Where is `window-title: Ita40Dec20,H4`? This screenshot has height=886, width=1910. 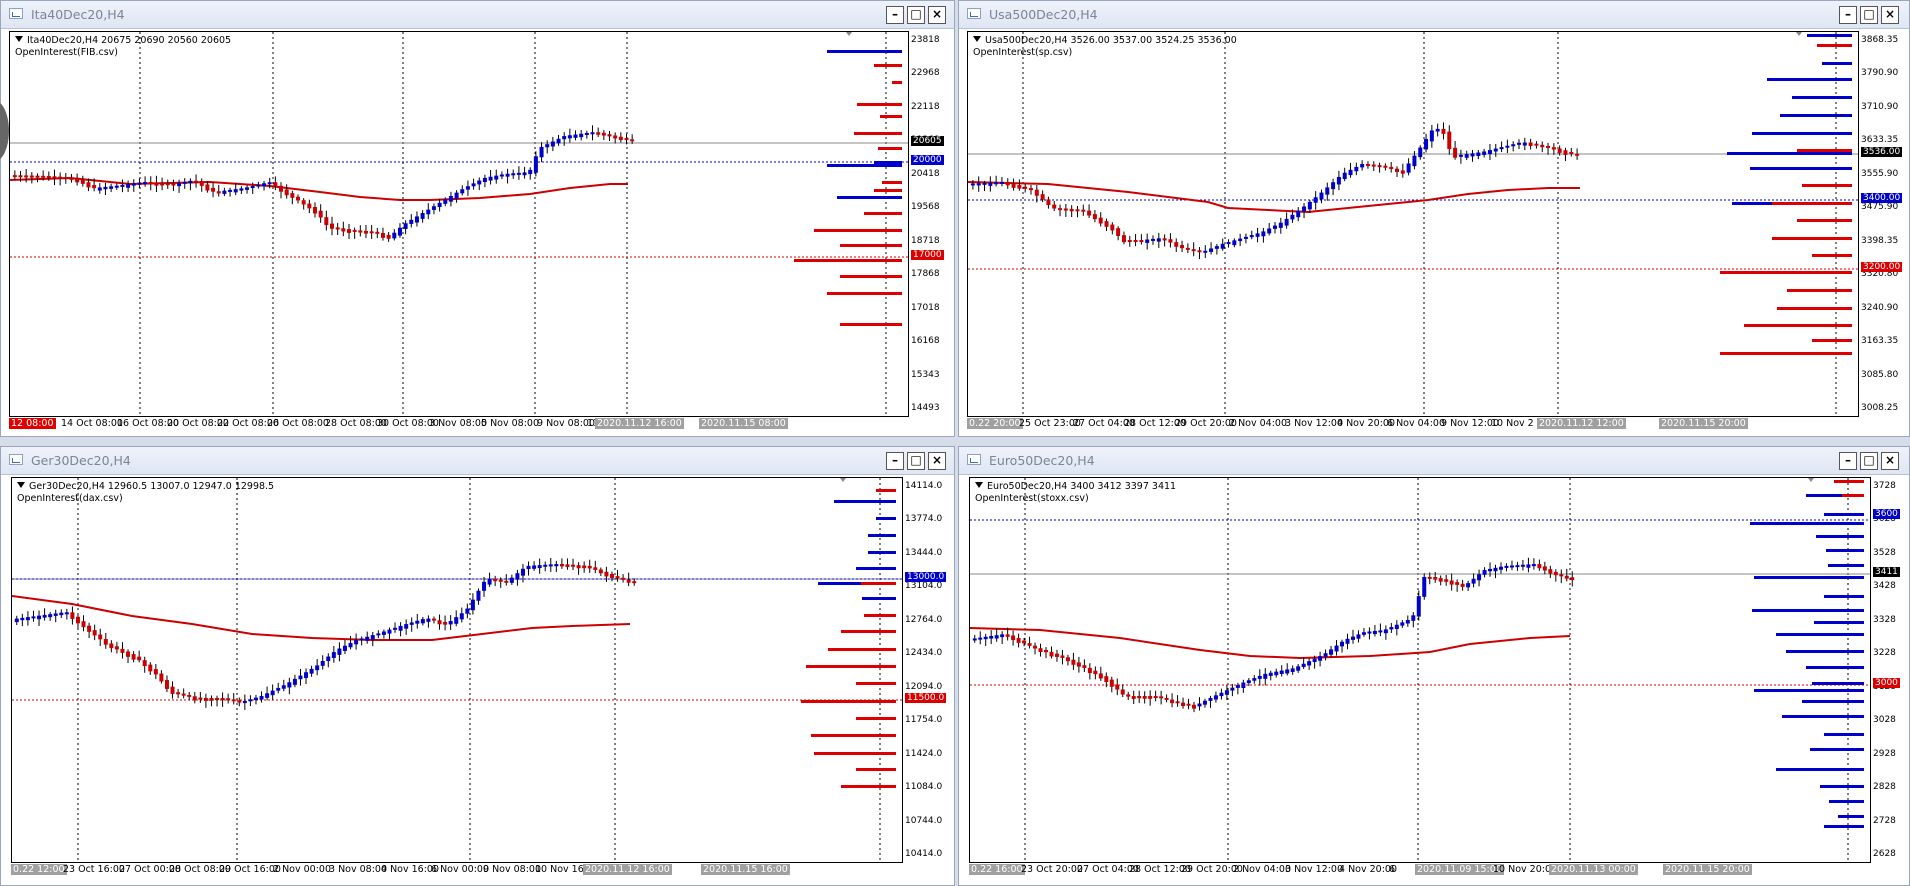 window-title: Ita40Dec20,H4 is located at coordinates (78, 14).